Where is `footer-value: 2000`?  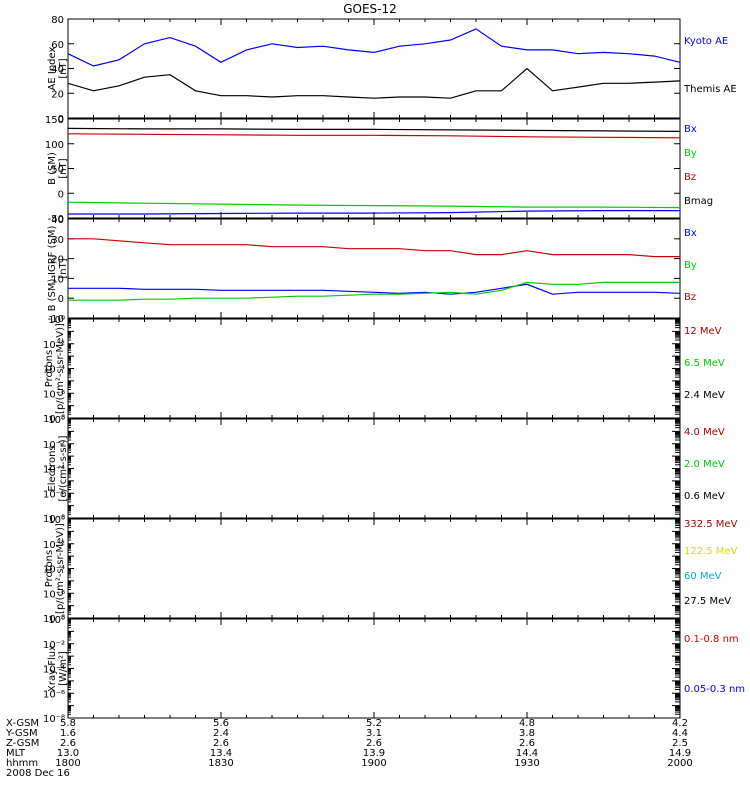 footer-value: 2000 is located at coordinates (679, 763).